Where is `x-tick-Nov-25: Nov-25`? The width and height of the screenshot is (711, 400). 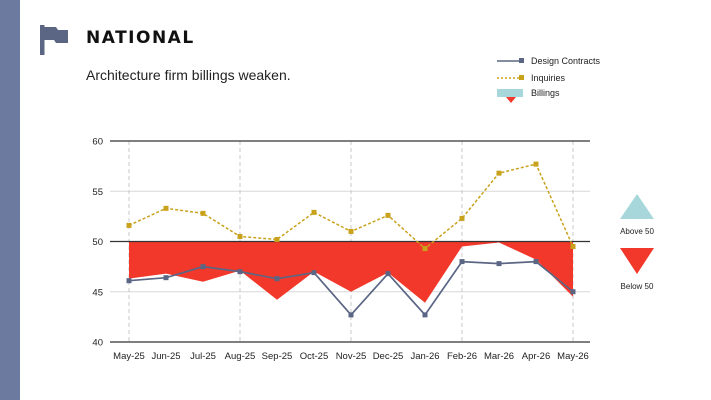 x-tick-Nov-25: Nov-25 is located at coordinates (351, 356).